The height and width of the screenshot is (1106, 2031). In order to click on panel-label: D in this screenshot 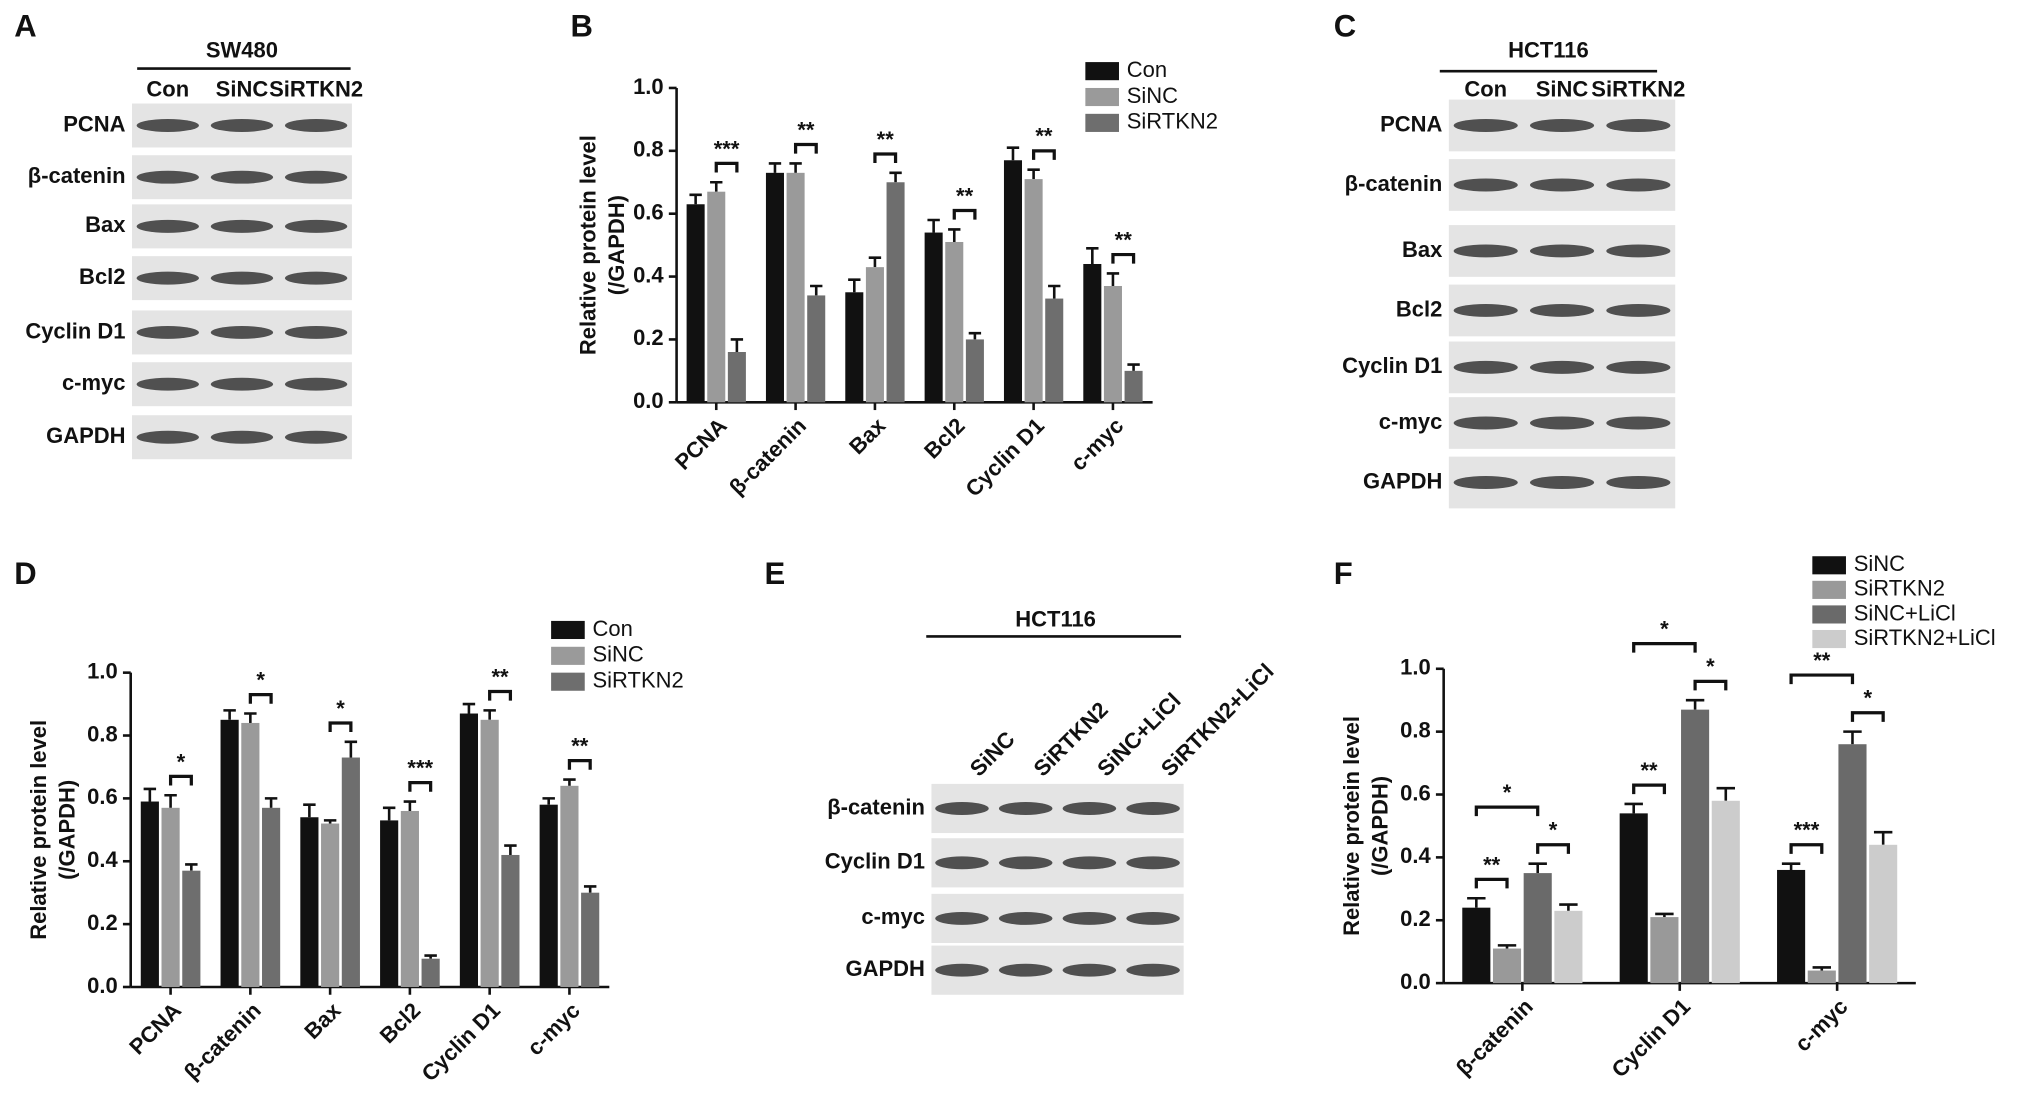, I will do `click(25, 573)`.